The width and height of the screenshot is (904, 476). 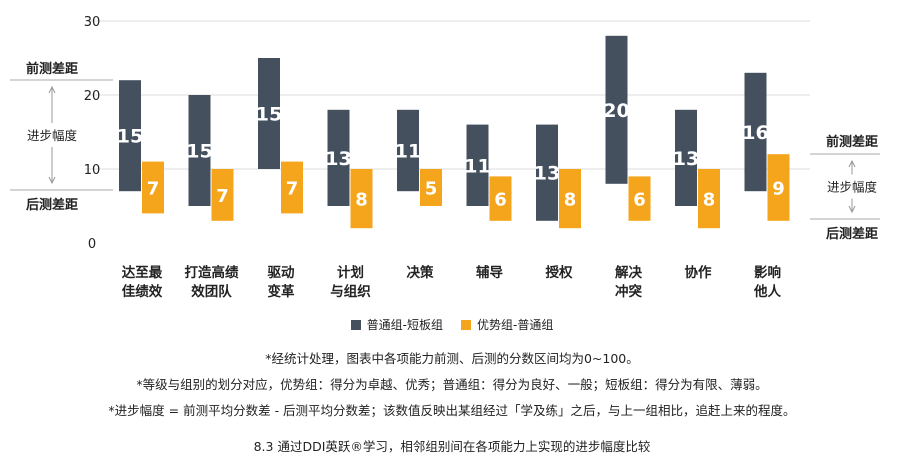 What do you see at coordinates (142, 272) in the screenshot?
I see `x-category-label: 达至最` at bounding box center [142, 272].